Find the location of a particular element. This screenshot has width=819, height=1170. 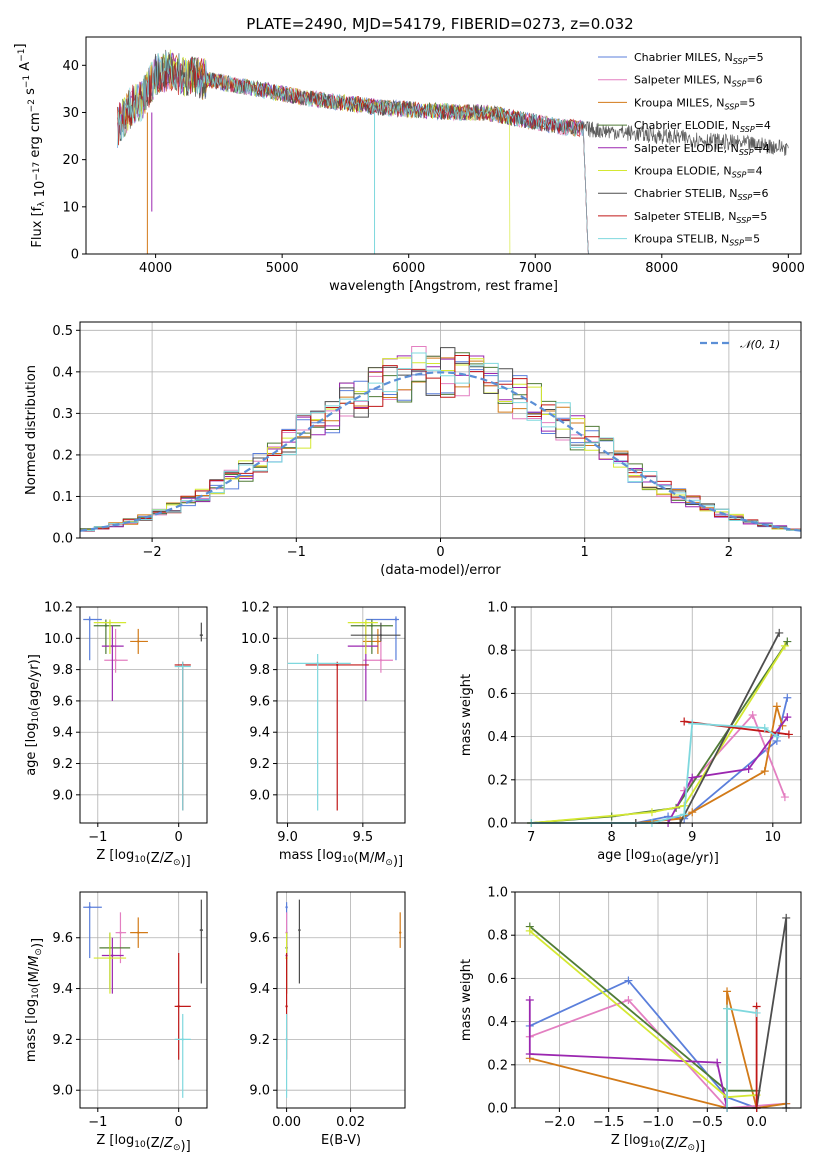

legend-entry: Chabrier MILES, NSSP=5 is located at coordinates (699, 58).